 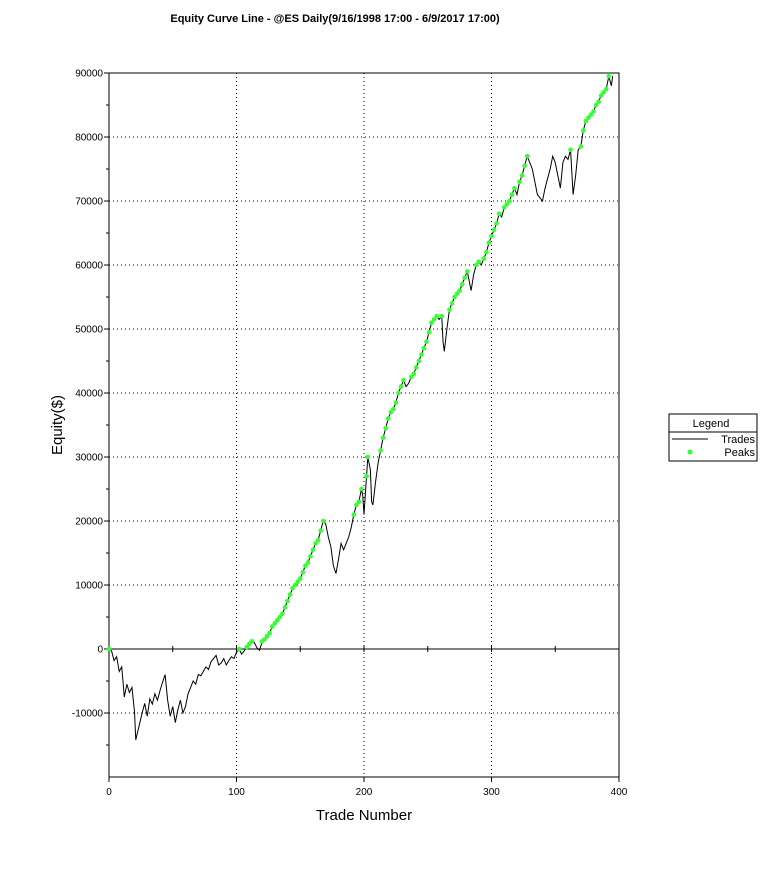 I want to click on legend: Legend Trades Peaks, so click(x=713, y=437).